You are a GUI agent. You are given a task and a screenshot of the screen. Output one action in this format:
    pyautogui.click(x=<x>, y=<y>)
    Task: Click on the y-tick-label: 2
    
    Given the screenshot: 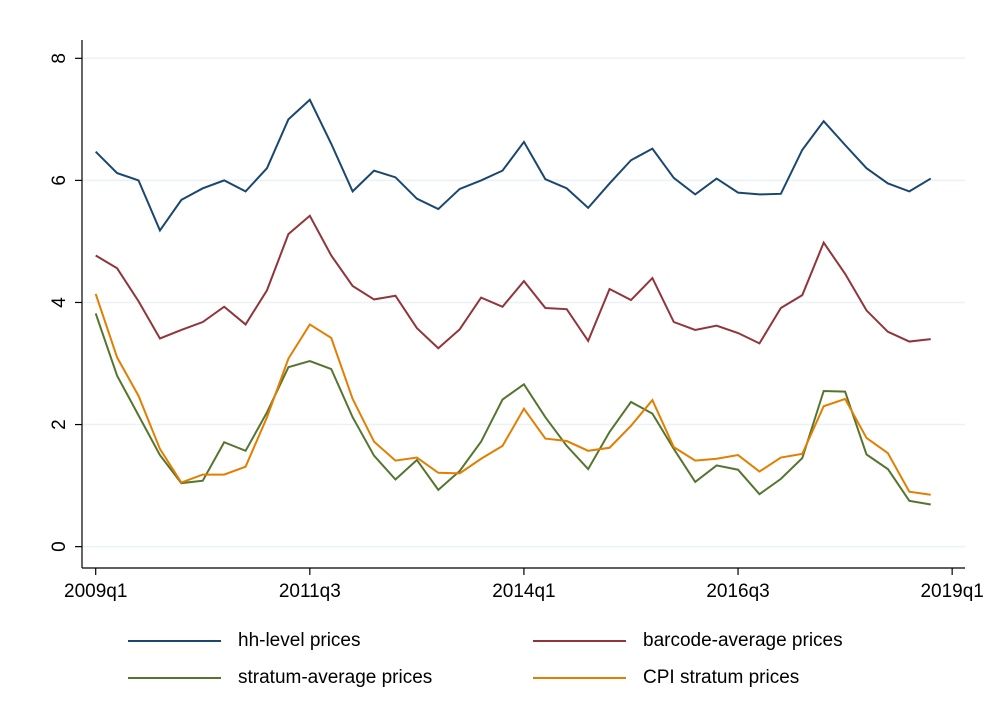 What is the action you would take?
    pyautogui.click(x=59, y=424)
    